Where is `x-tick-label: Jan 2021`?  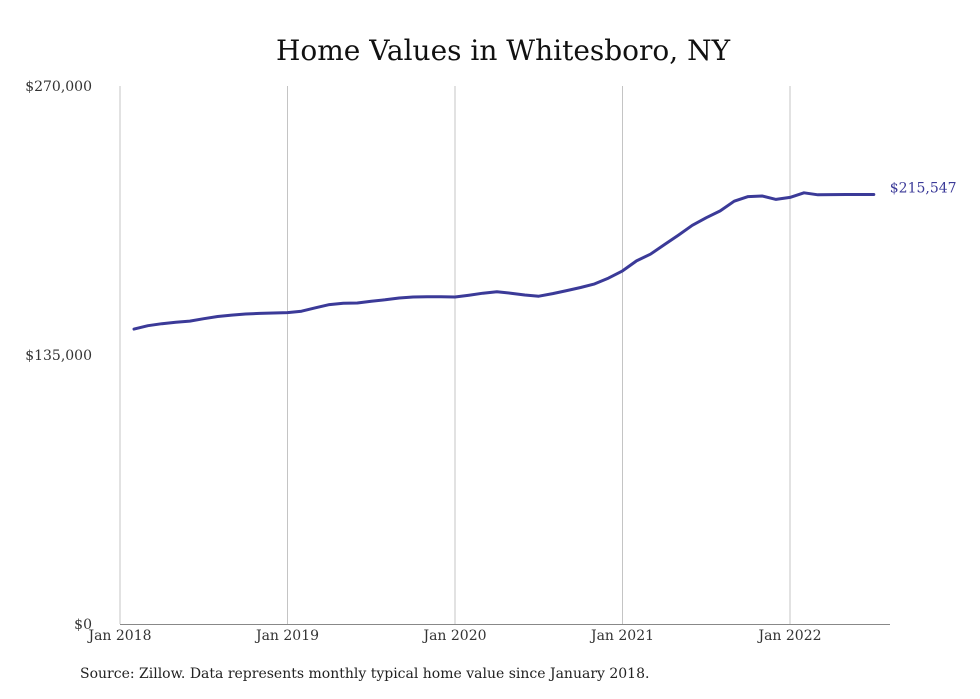
x-tick-label: Jan 2021 is located at coordinates (621, 636).